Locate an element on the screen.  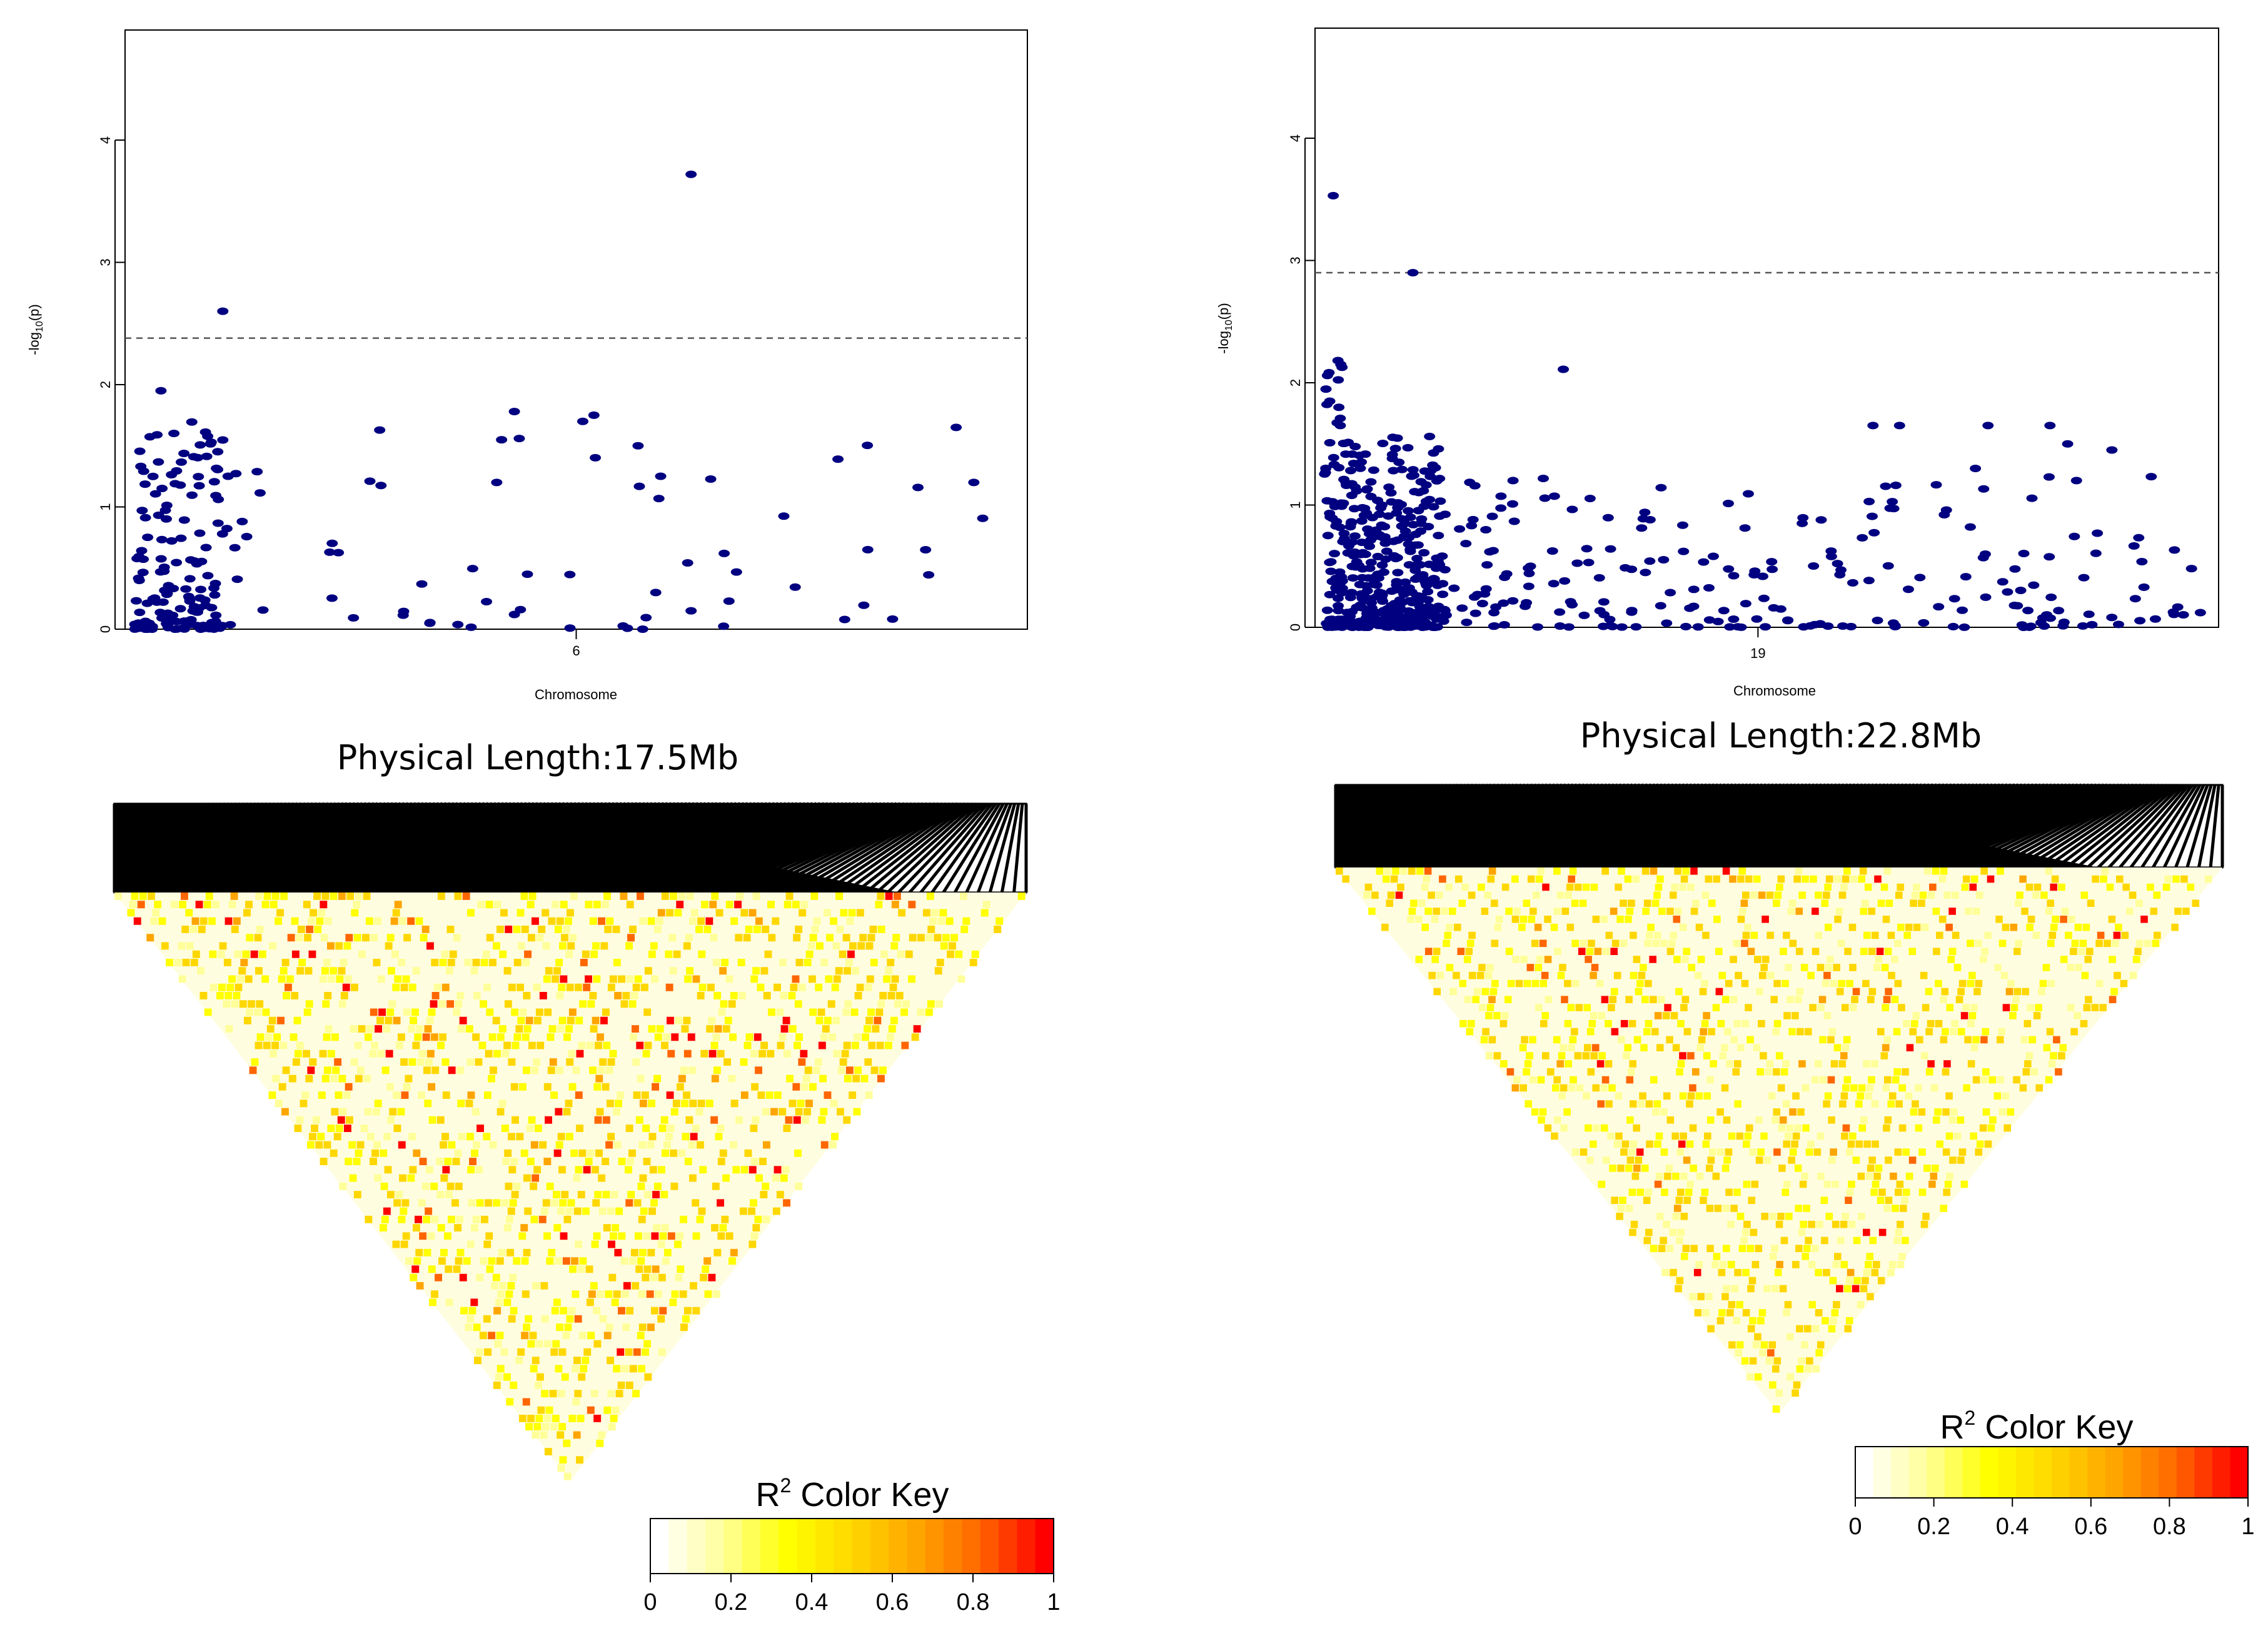
color-key-title: R2 Color Key is located at coordinates (2037, 1426).